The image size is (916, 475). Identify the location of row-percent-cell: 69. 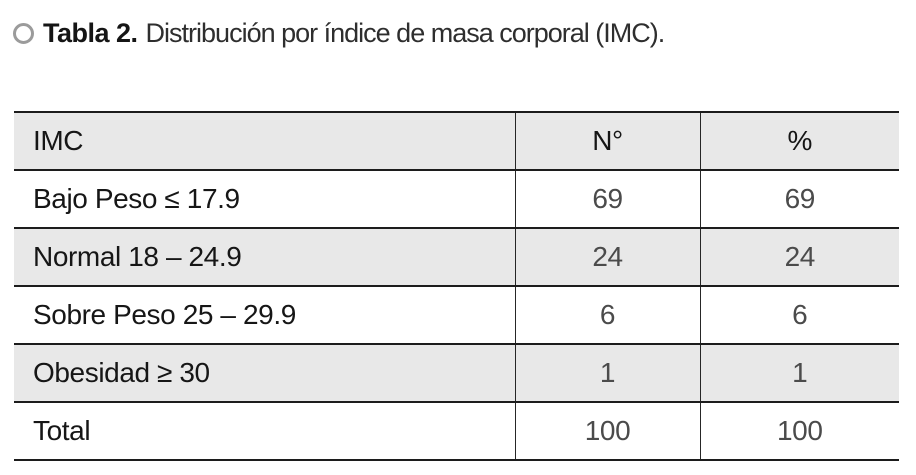
(799, 199).